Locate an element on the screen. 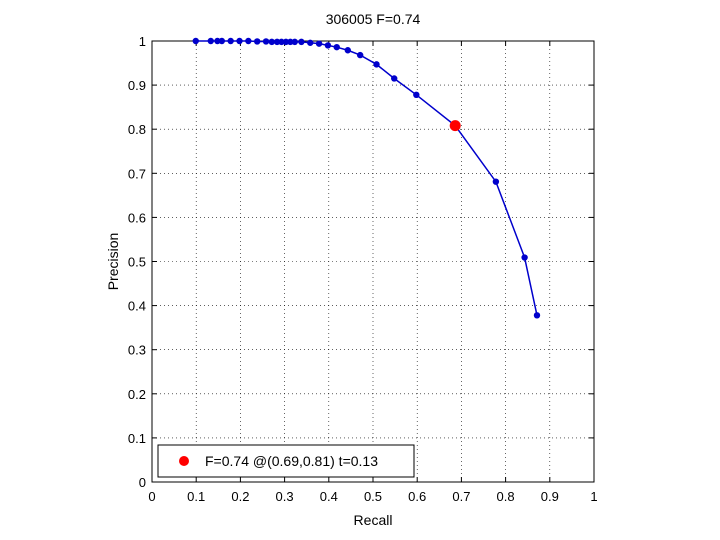 Image resolution: width=720 pixels, height=540 pixels. x-tick-label: 0.6 is located at coordinates (417, 496).